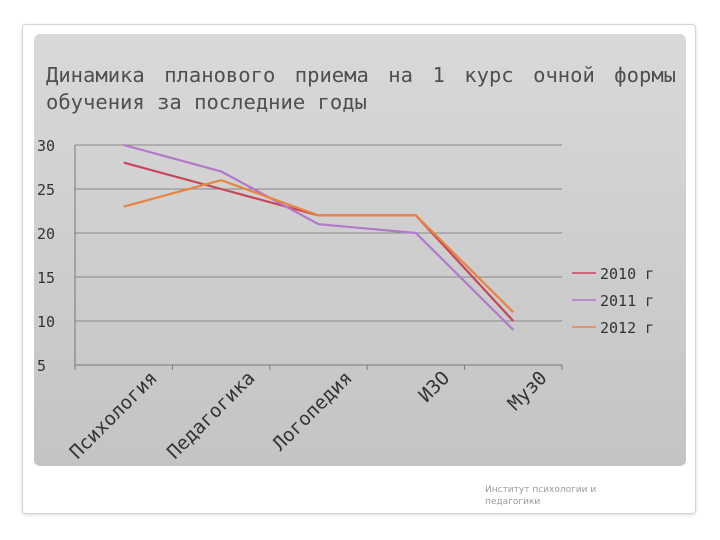 The image size is (720, 540). Describe the element at coordinates (627, 274) in the screenshot. I see `legend-label: 2010 г` at that location.